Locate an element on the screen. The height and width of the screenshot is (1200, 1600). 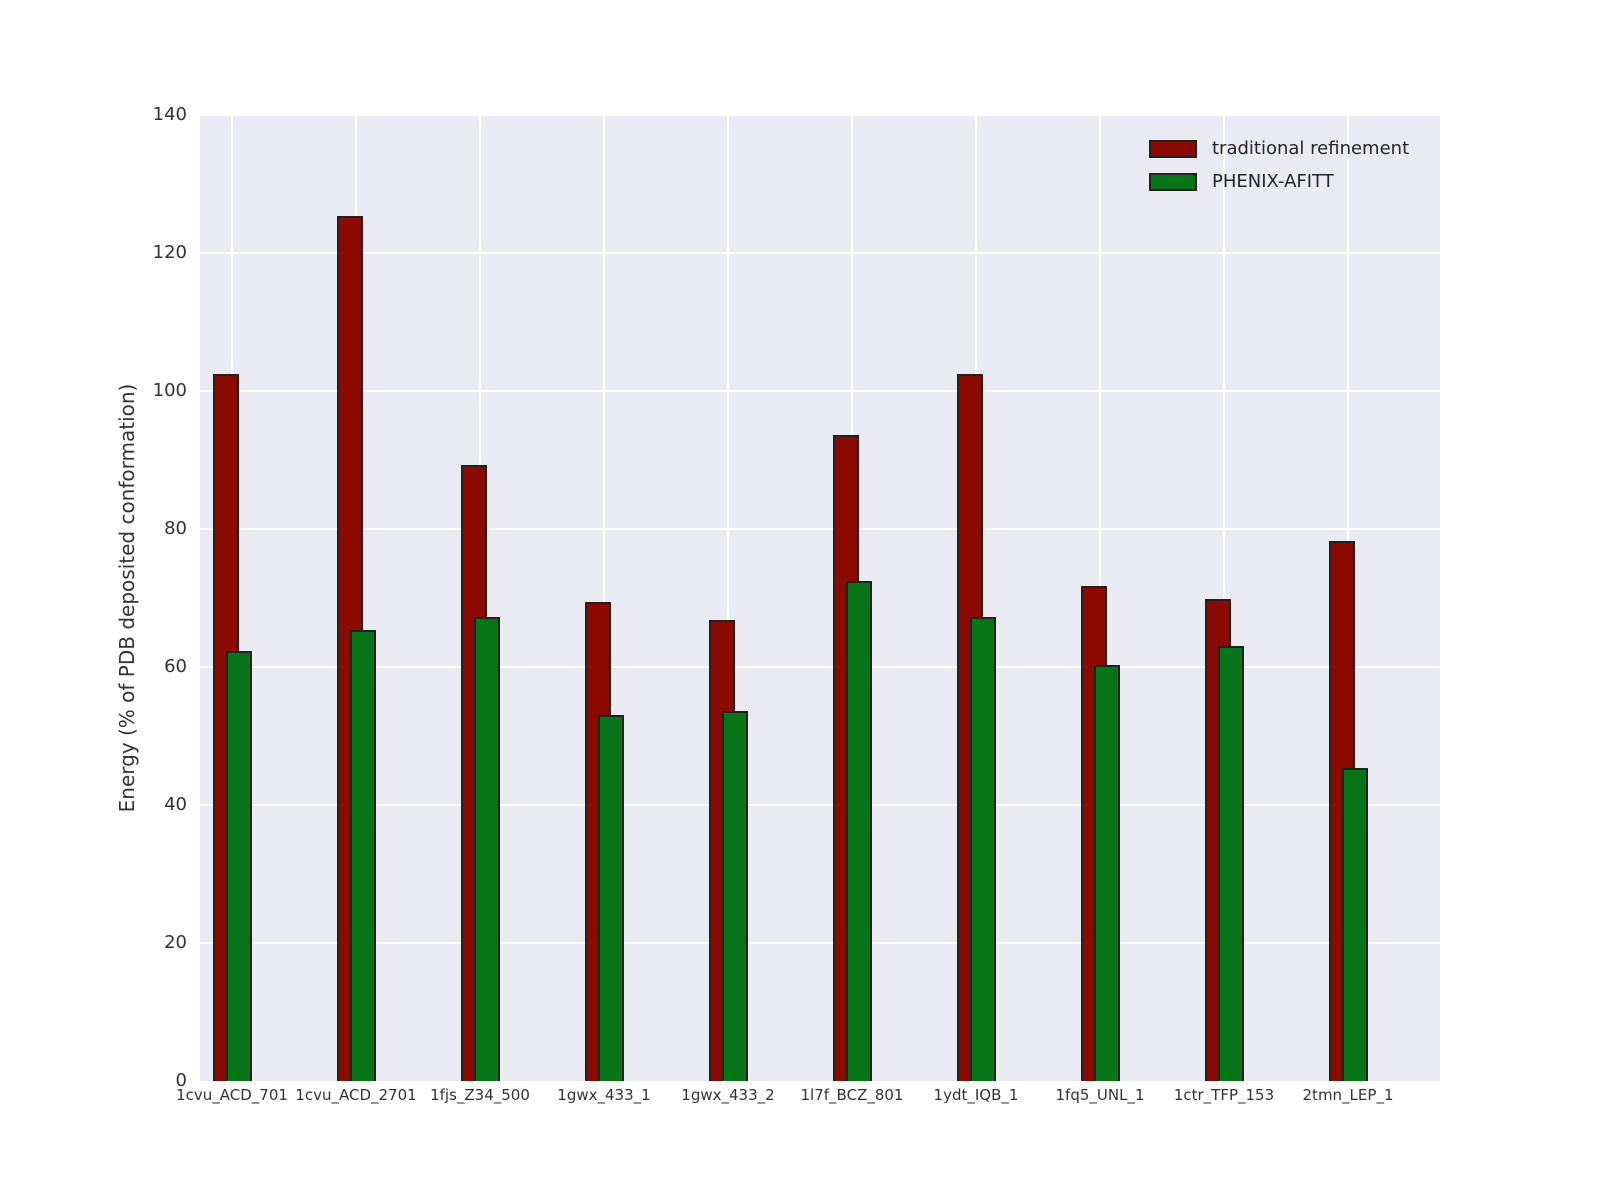
x-tick-label: 1ctr_TFP_153 is located at coordinates (1224, 1095).